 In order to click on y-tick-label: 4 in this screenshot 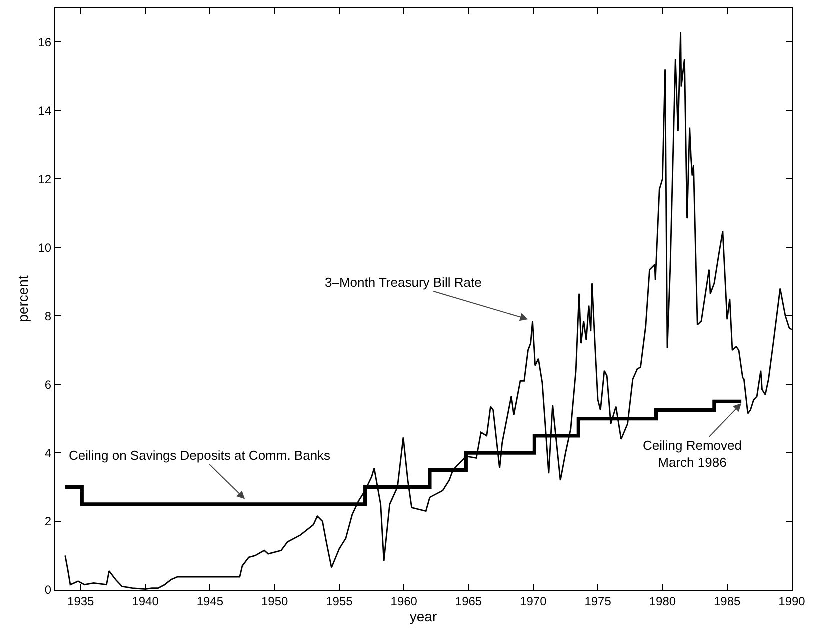, I will do `click(48, 453)`.